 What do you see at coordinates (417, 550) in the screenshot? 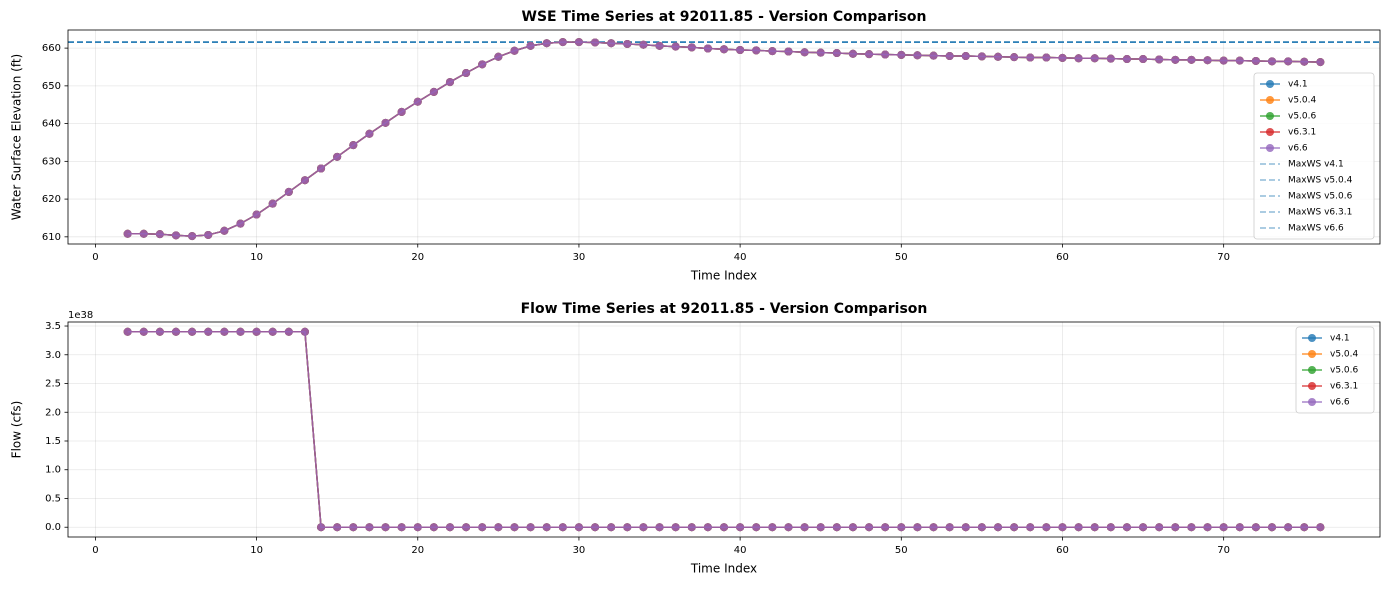
I see `x-tick-label: 20` at bounding box center [417, 550].